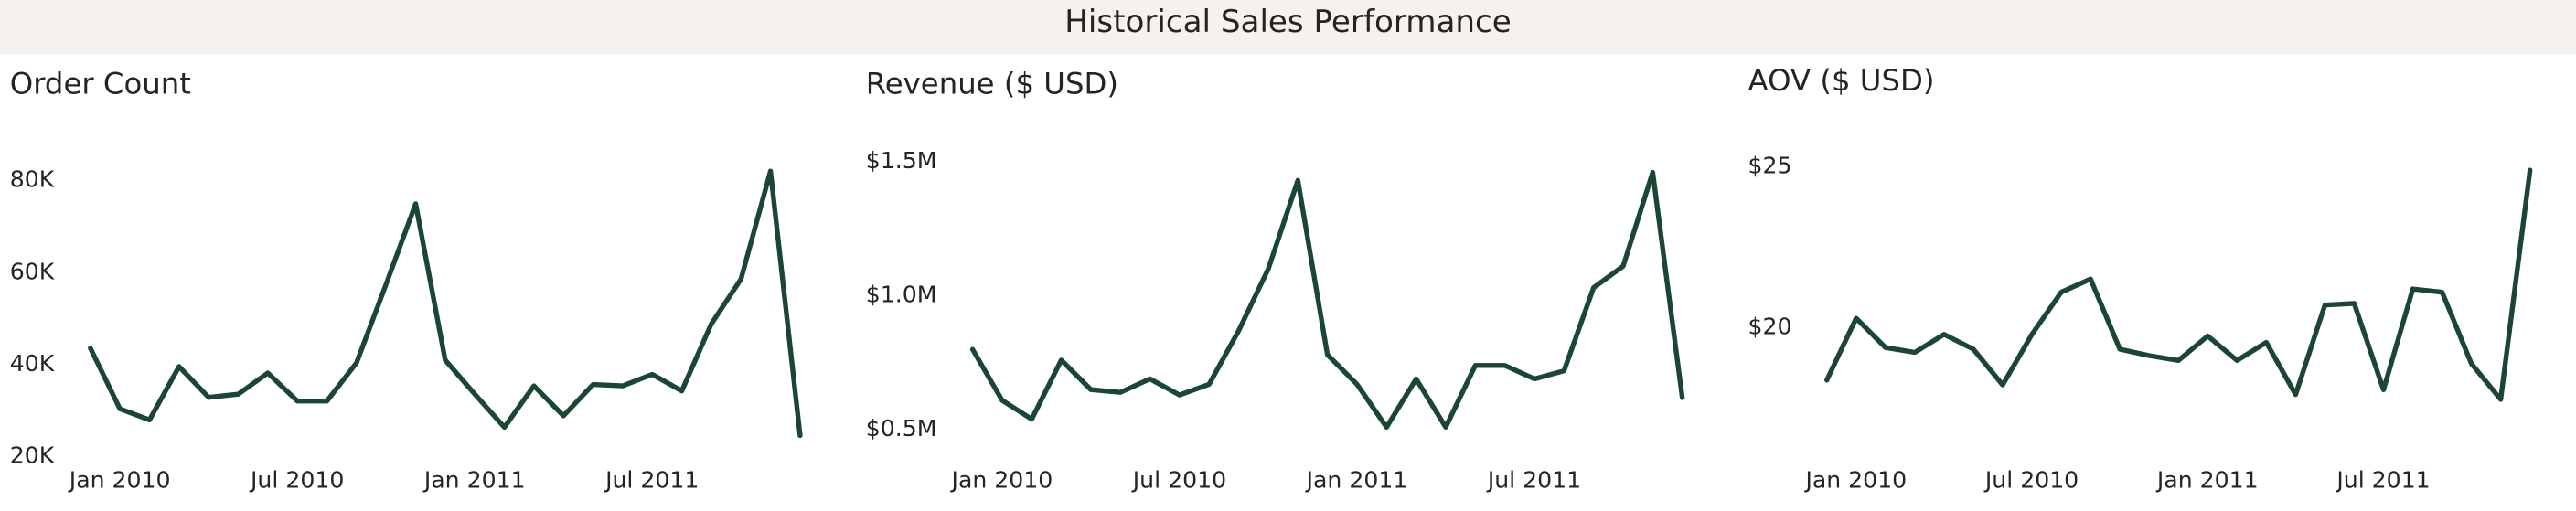 Image resolution: width=2576 pixels, height=511 pixels. What do you see at coordinates (992, 84) in the screenshot?
I see `chart-title: Revenue ($ USD)` at bounding box center [992, 84].